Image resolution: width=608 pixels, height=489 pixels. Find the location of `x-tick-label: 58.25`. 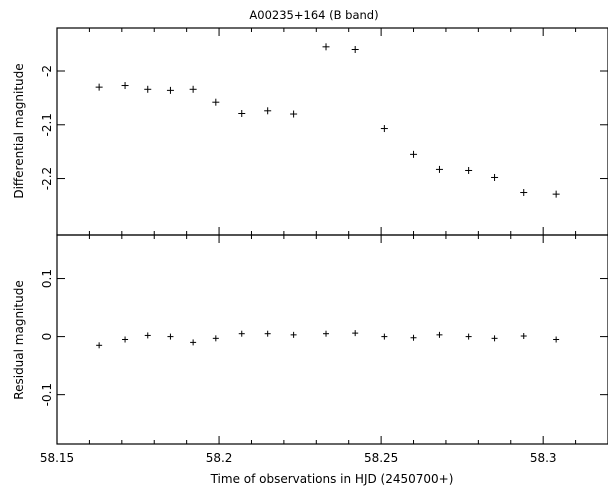

x-tick-label: 58.25 is located at coordinates (381, 458).